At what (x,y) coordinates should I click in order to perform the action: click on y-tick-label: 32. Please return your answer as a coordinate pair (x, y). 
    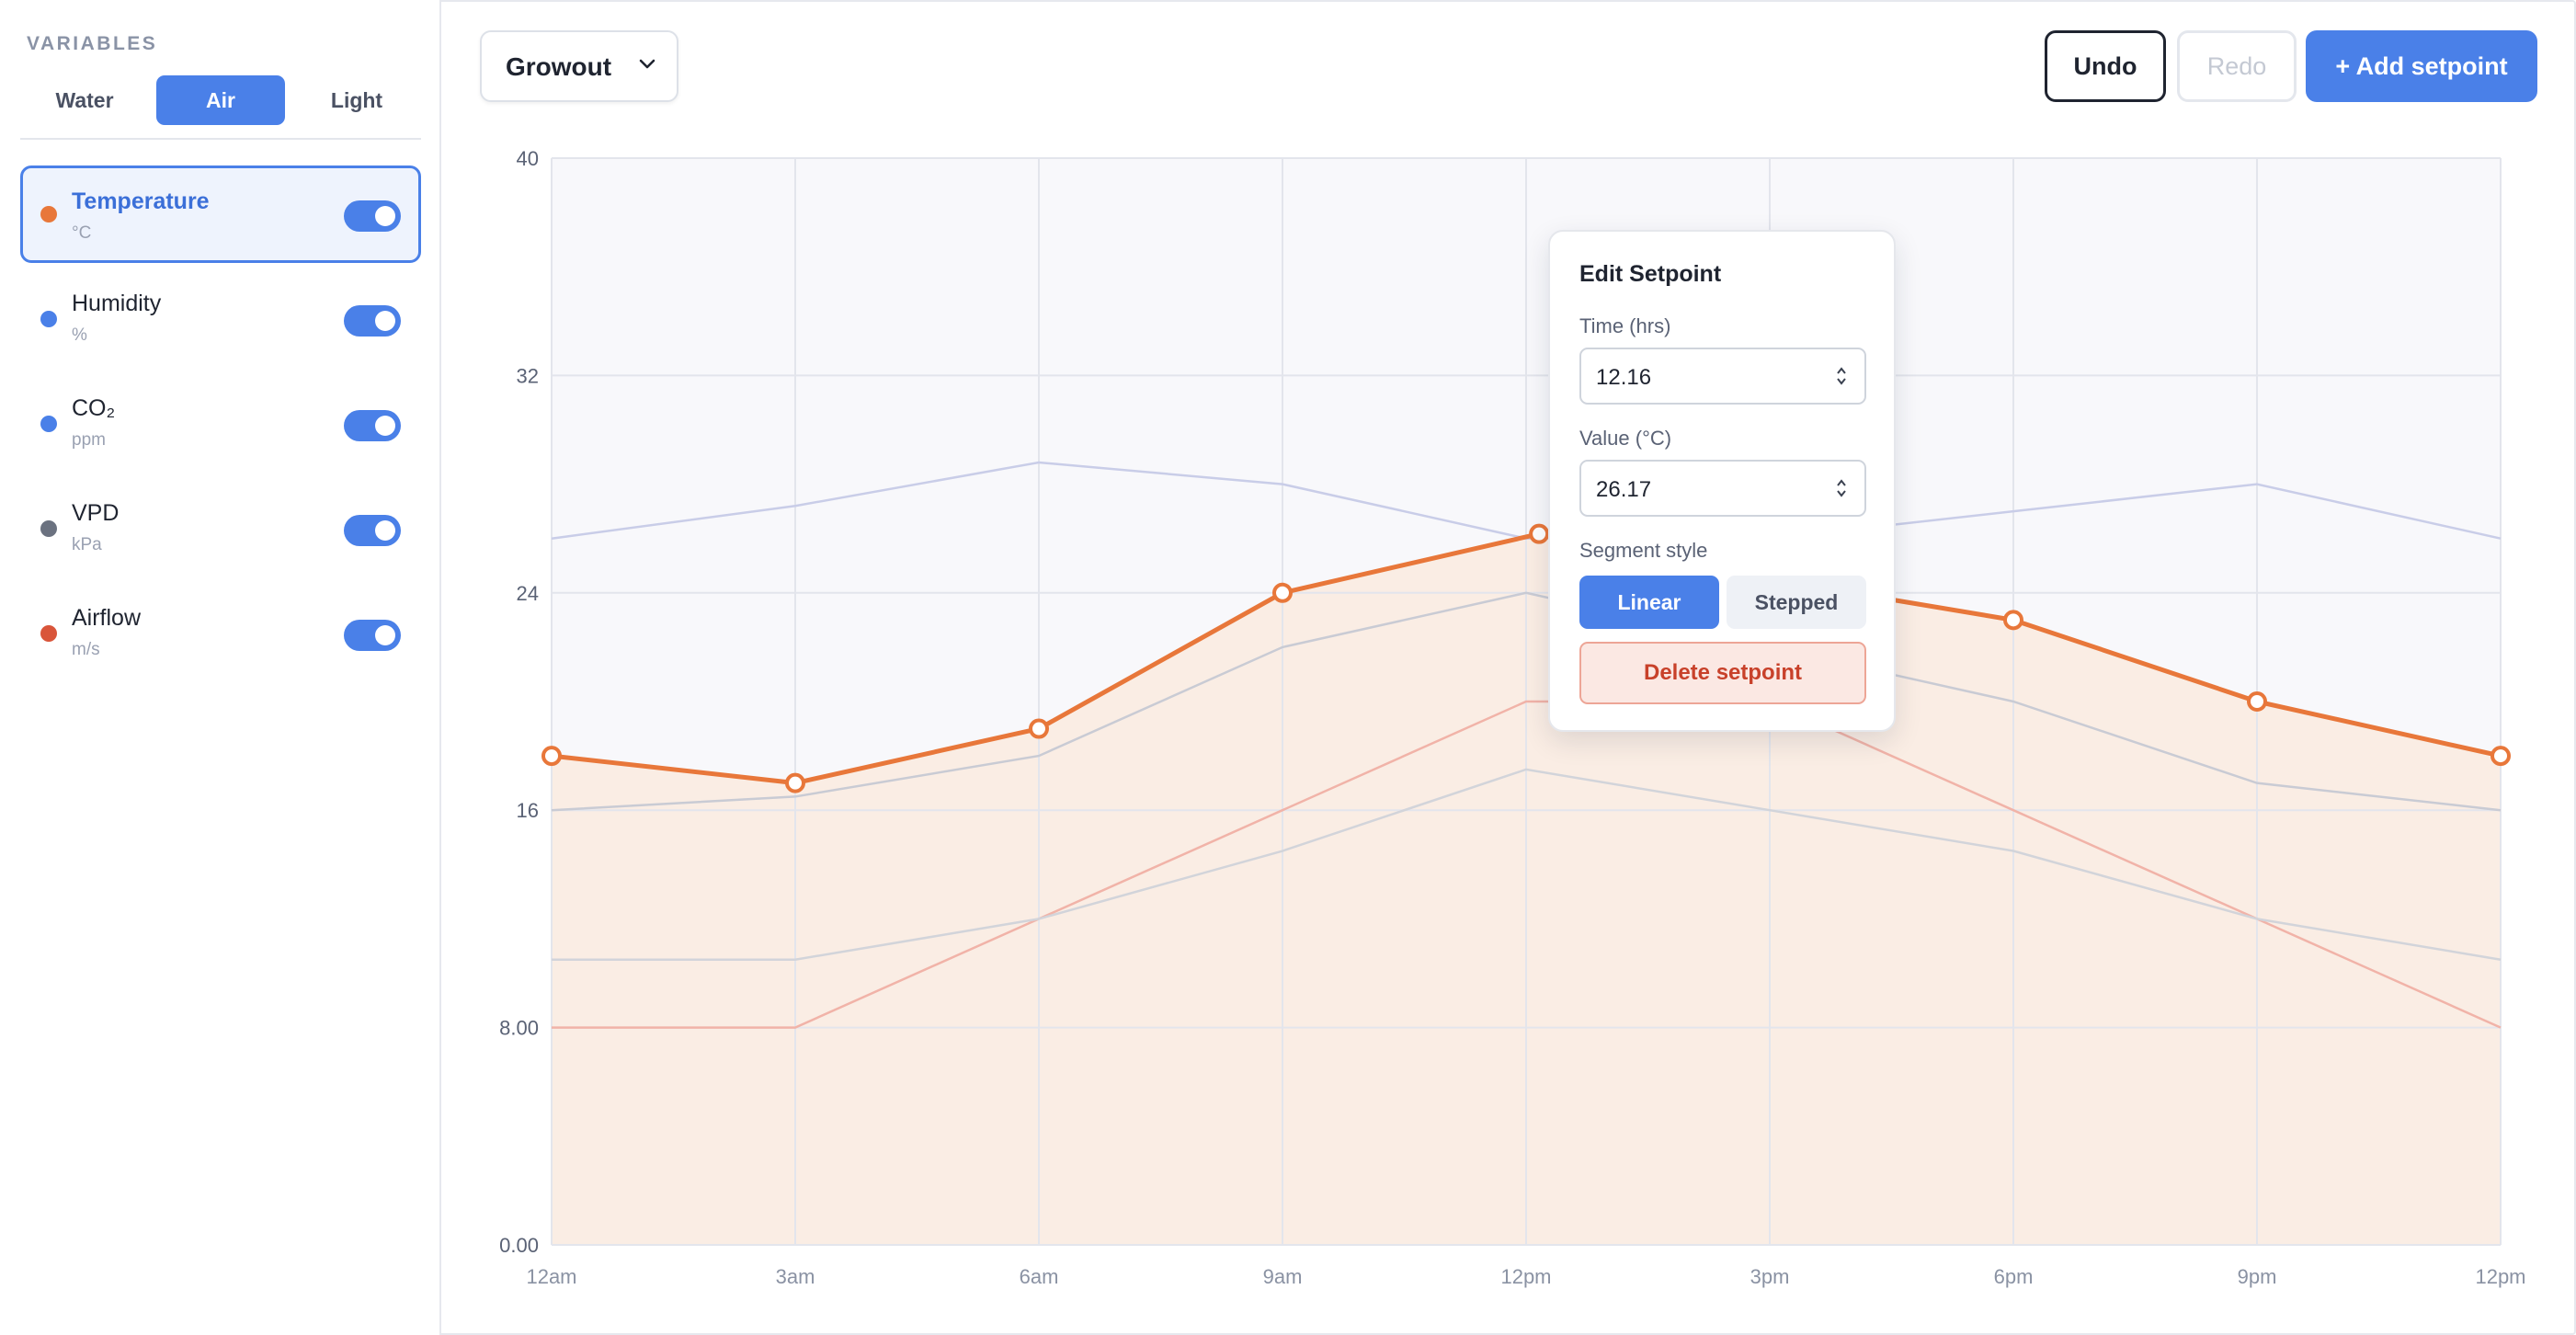
    Looking at the image, I should click on (528, 375).